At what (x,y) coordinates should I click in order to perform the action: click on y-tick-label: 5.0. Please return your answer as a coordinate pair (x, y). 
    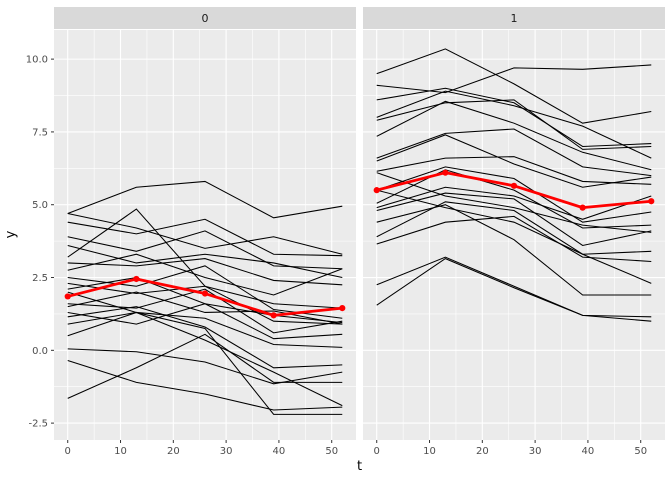
    Looking at the image, I should click on (40, 205).